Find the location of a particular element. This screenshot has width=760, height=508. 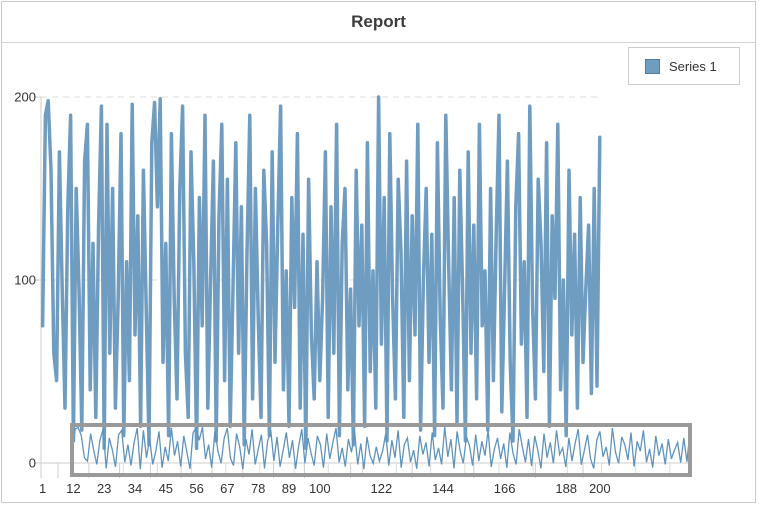

navigator-series-line is located at coordinates (381, 448).